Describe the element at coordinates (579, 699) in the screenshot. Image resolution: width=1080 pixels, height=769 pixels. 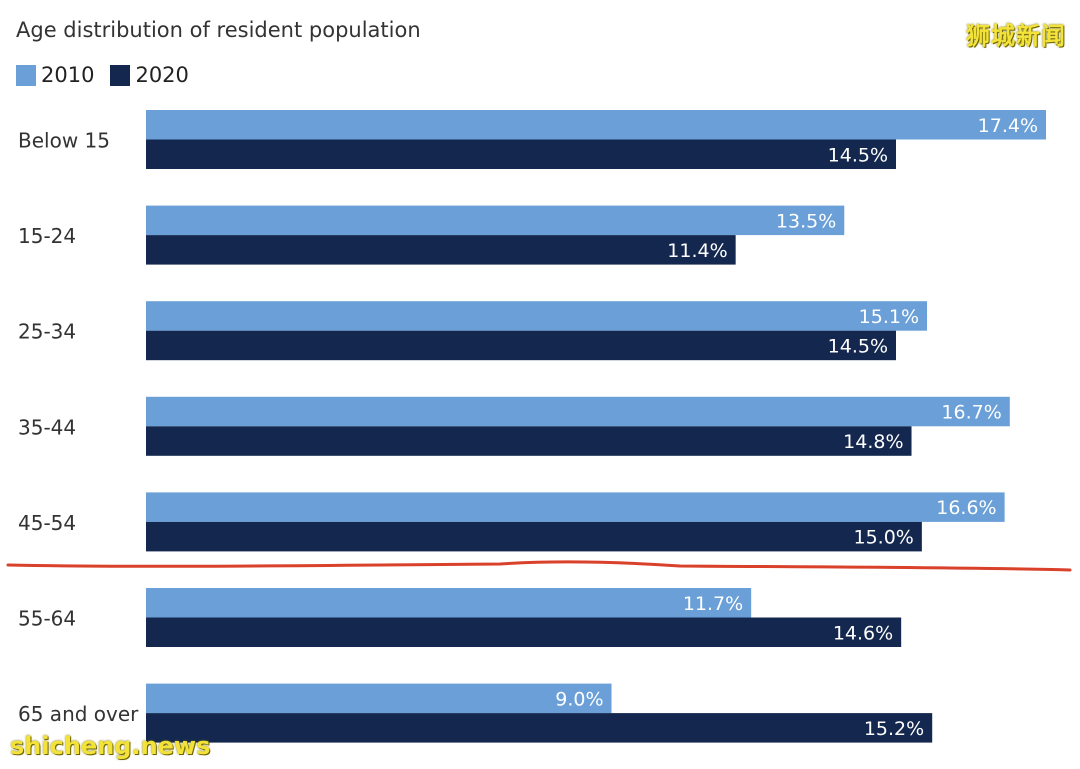
I see `value-label-2010-65-and-over: 9.0%` at that location.